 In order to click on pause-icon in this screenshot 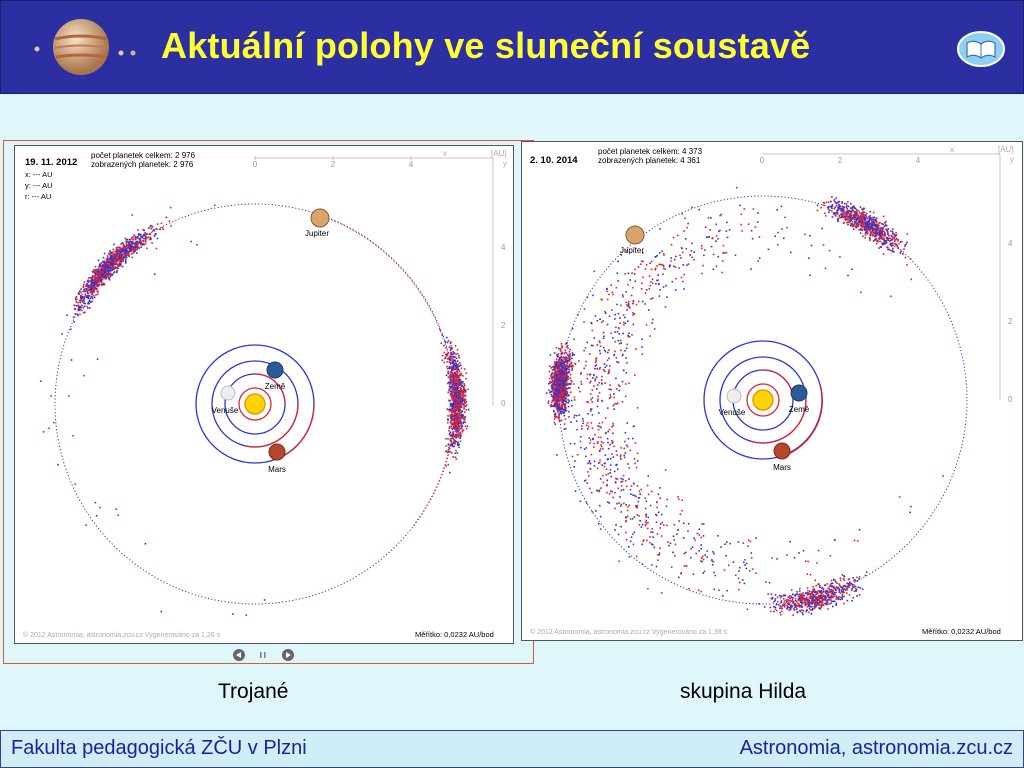, I will do `click(263, 655)`.